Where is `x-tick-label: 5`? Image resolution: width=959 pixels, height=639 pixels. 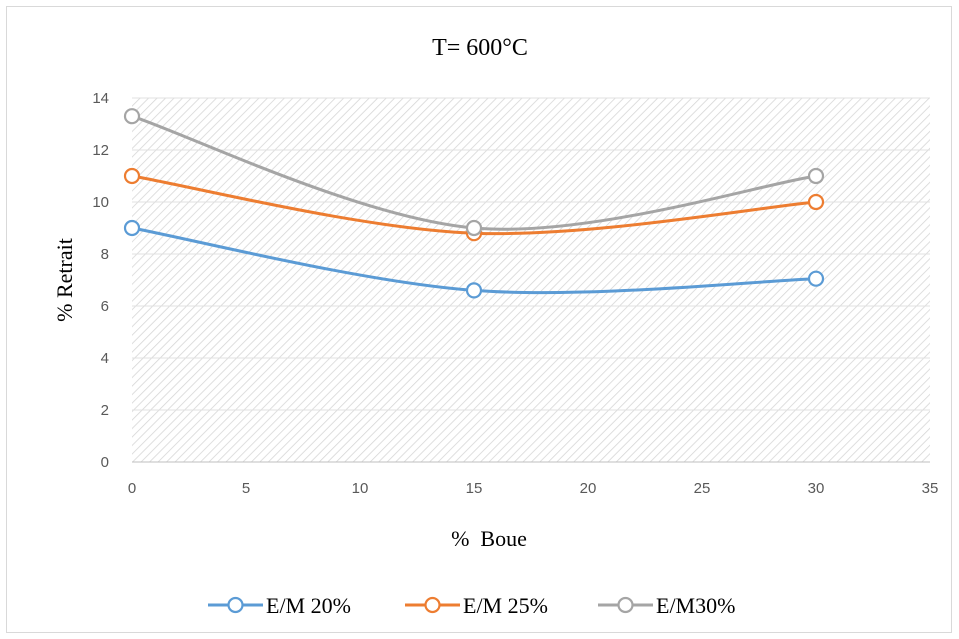
x-tick-label: 5 is located at coordinates (246, 488).